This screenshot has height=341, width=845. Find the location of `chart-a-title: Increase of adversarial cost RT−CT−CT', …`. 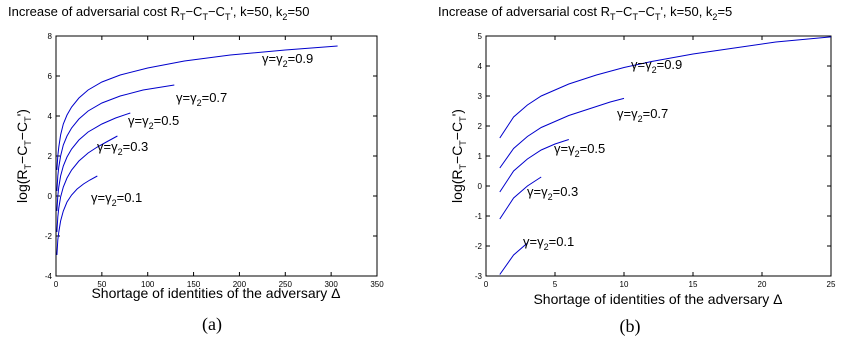

chart-a-title: Increase of adversarial cost RT−CT−CT', … is located at coordinates (159, 13).